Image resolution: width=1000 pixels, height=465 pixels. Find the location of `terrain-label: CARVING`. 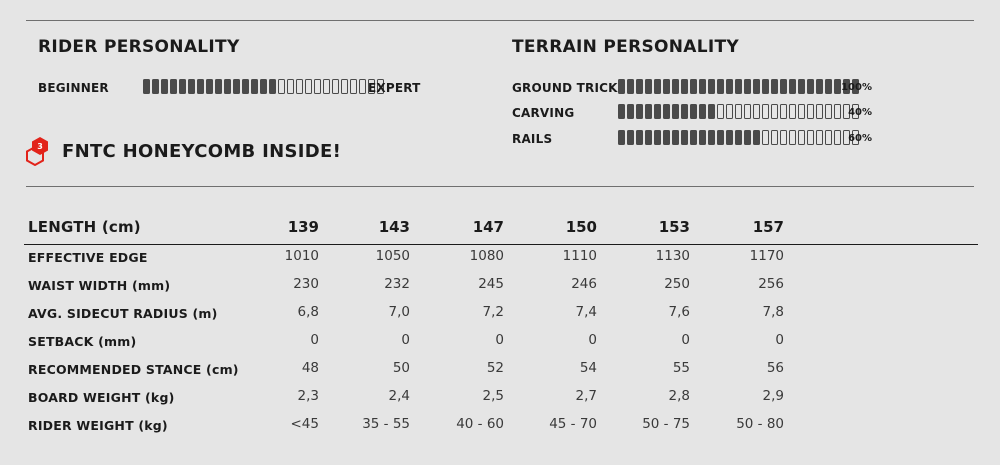

terrain-label: CARVING is located at coordinates (543, 113).